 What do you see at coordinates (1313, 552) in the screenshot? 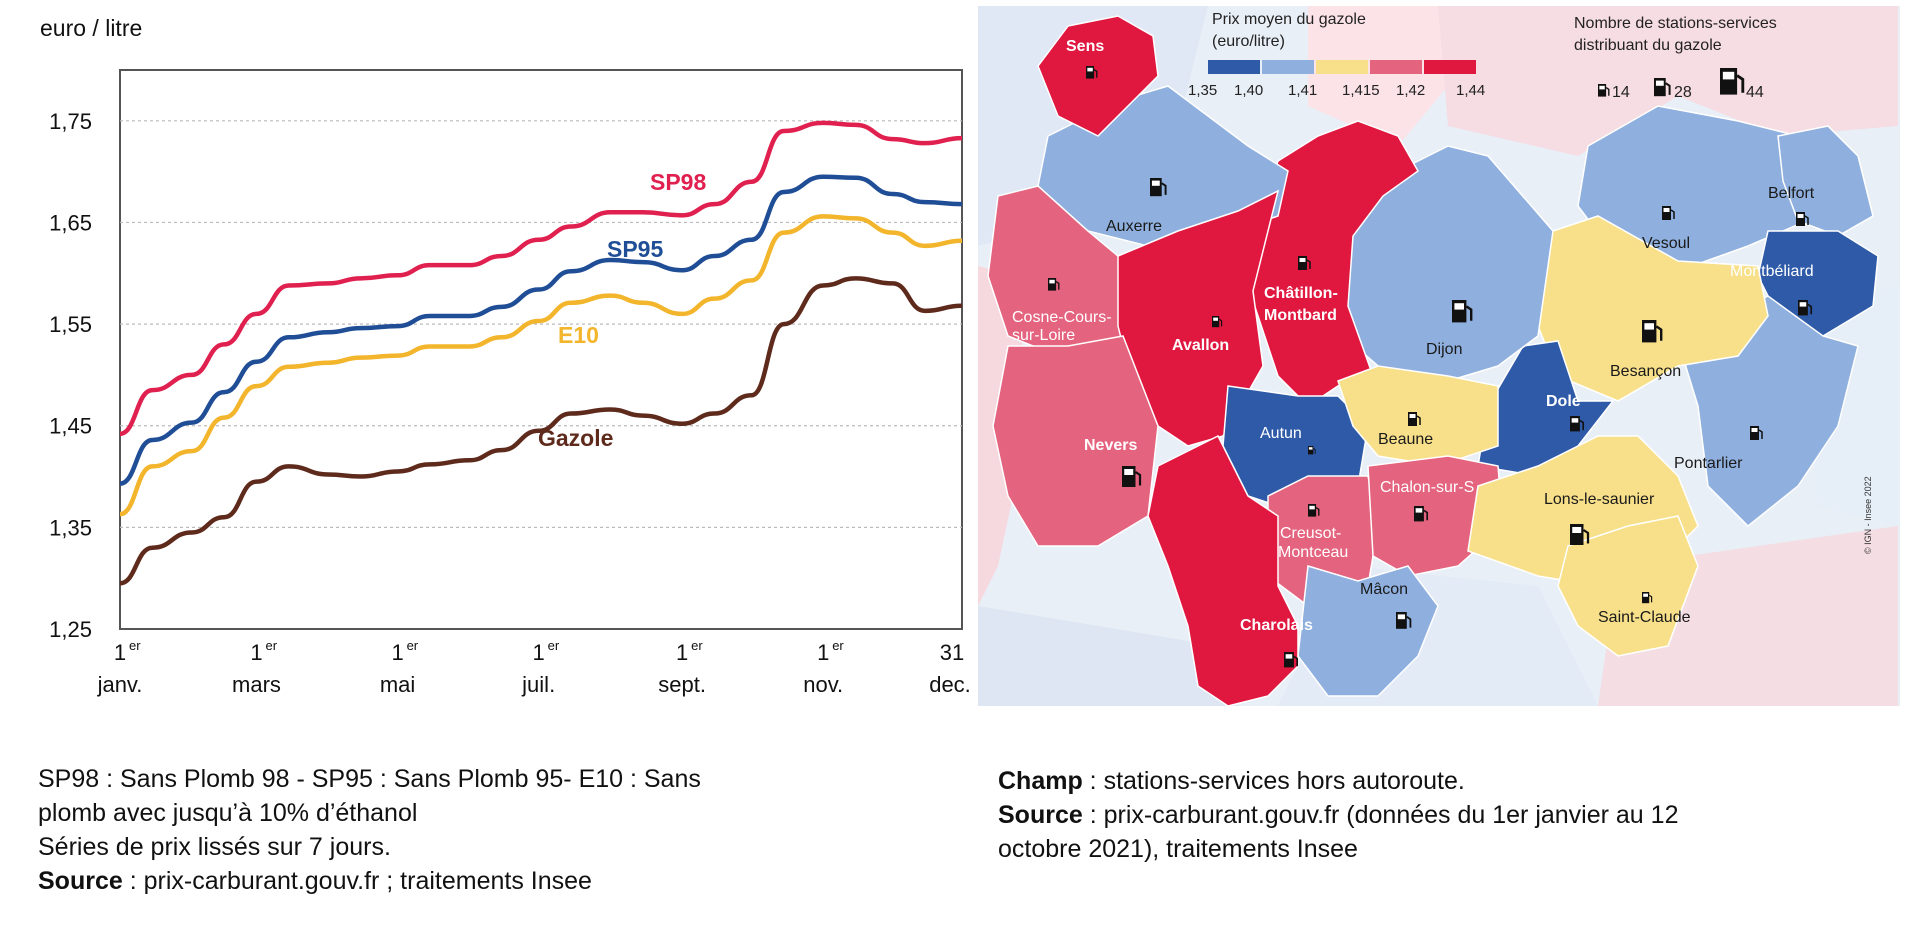
I see `label-creusot-2: Montceau` at bounding box center [1313, 552].